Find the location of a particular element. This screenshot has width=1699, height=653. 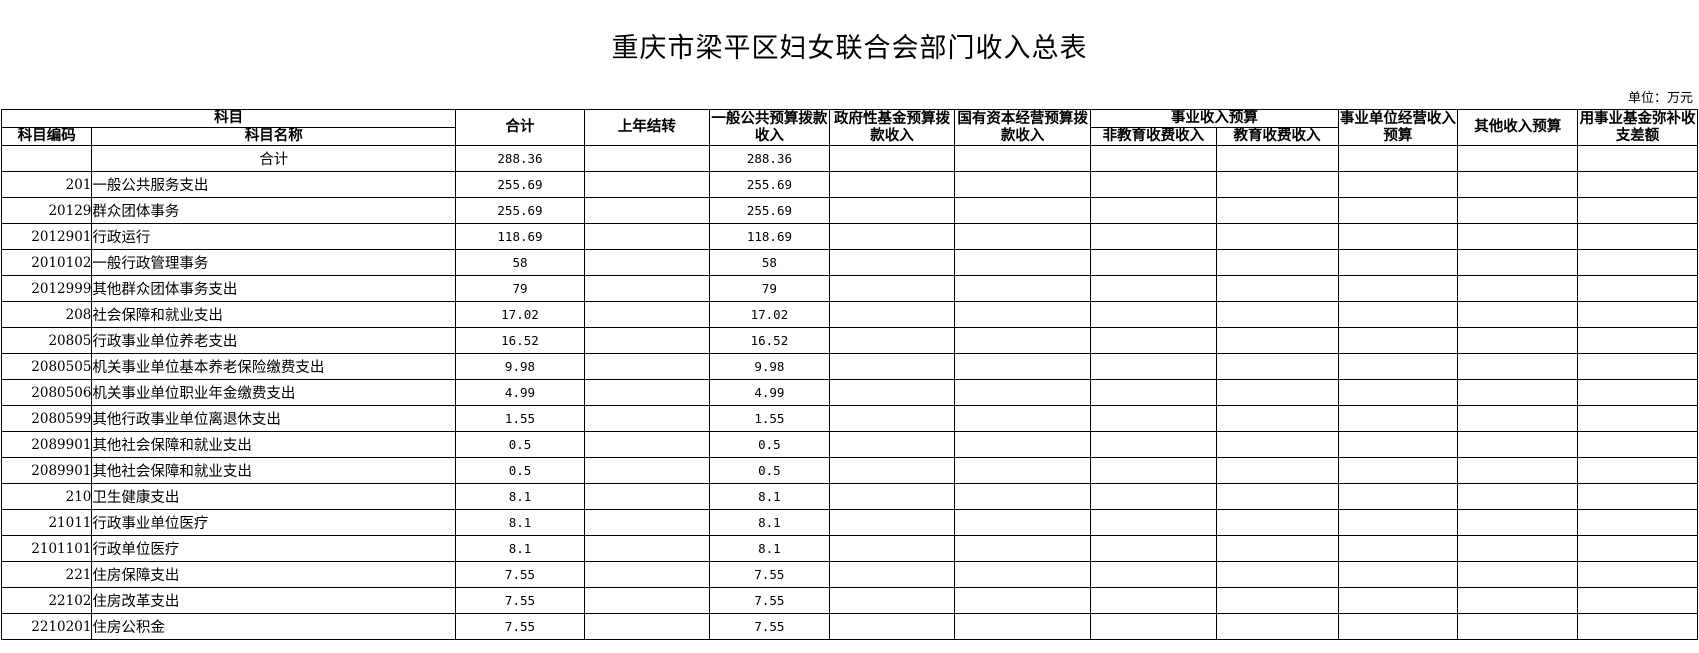

table-row: 2012999 其他群众团体事务支出 79 79 is located at coordinates (849, 289).